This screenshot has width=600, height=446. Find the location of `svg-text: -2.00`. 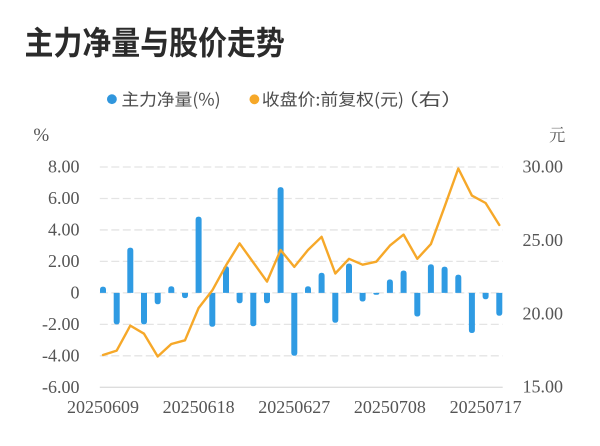

svg-text: -2.00 is located at coordinates (61, 324).